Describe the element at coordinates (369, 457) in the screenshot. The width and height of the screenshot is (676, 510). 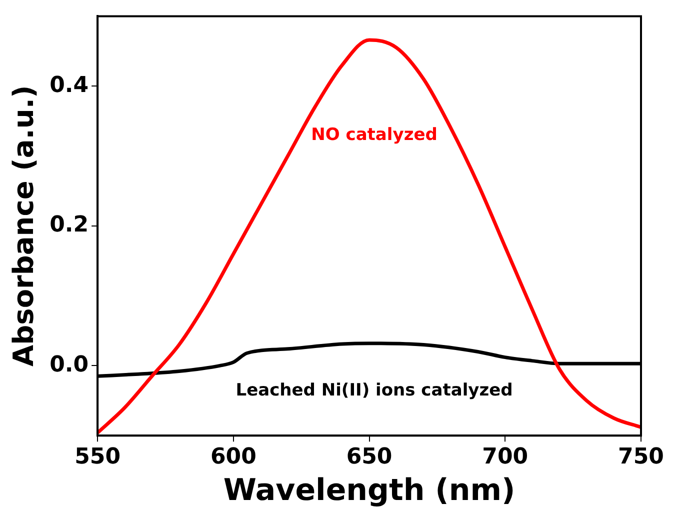
I see `x-tick-label: 650` at that location.